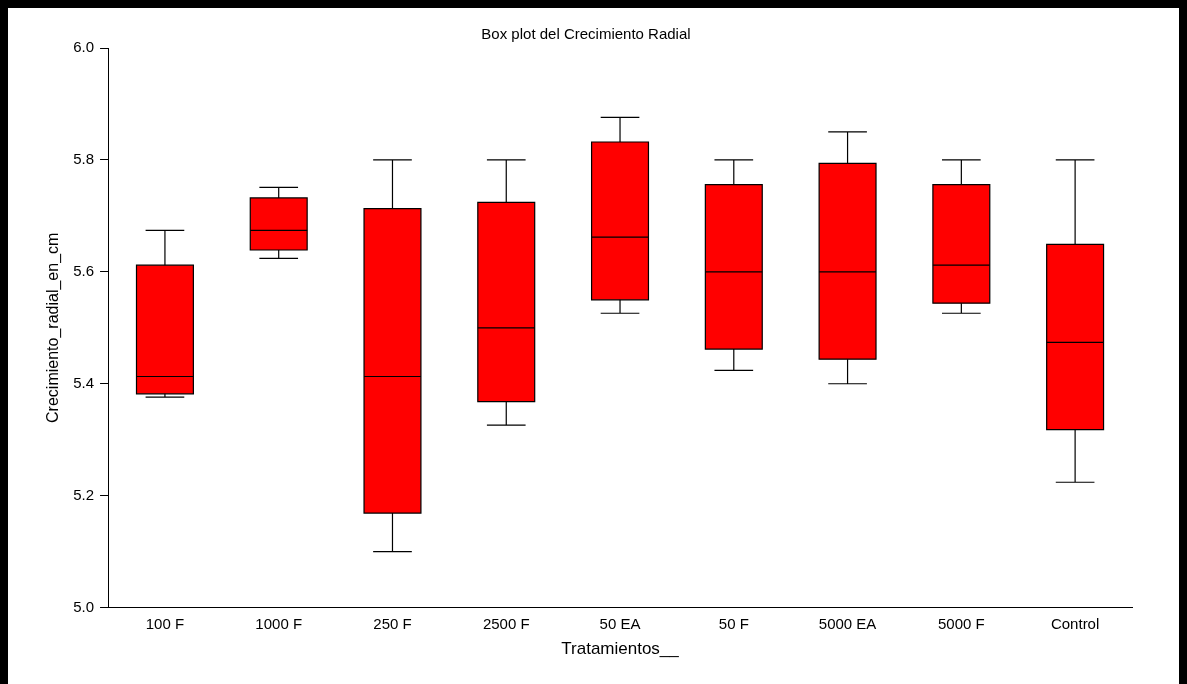 The height and width of the screenshot is (684, 1187). Describe the element at coordinates (279, 623) in the screenshot. I see `x-tick-label: 1000 F` at that location.